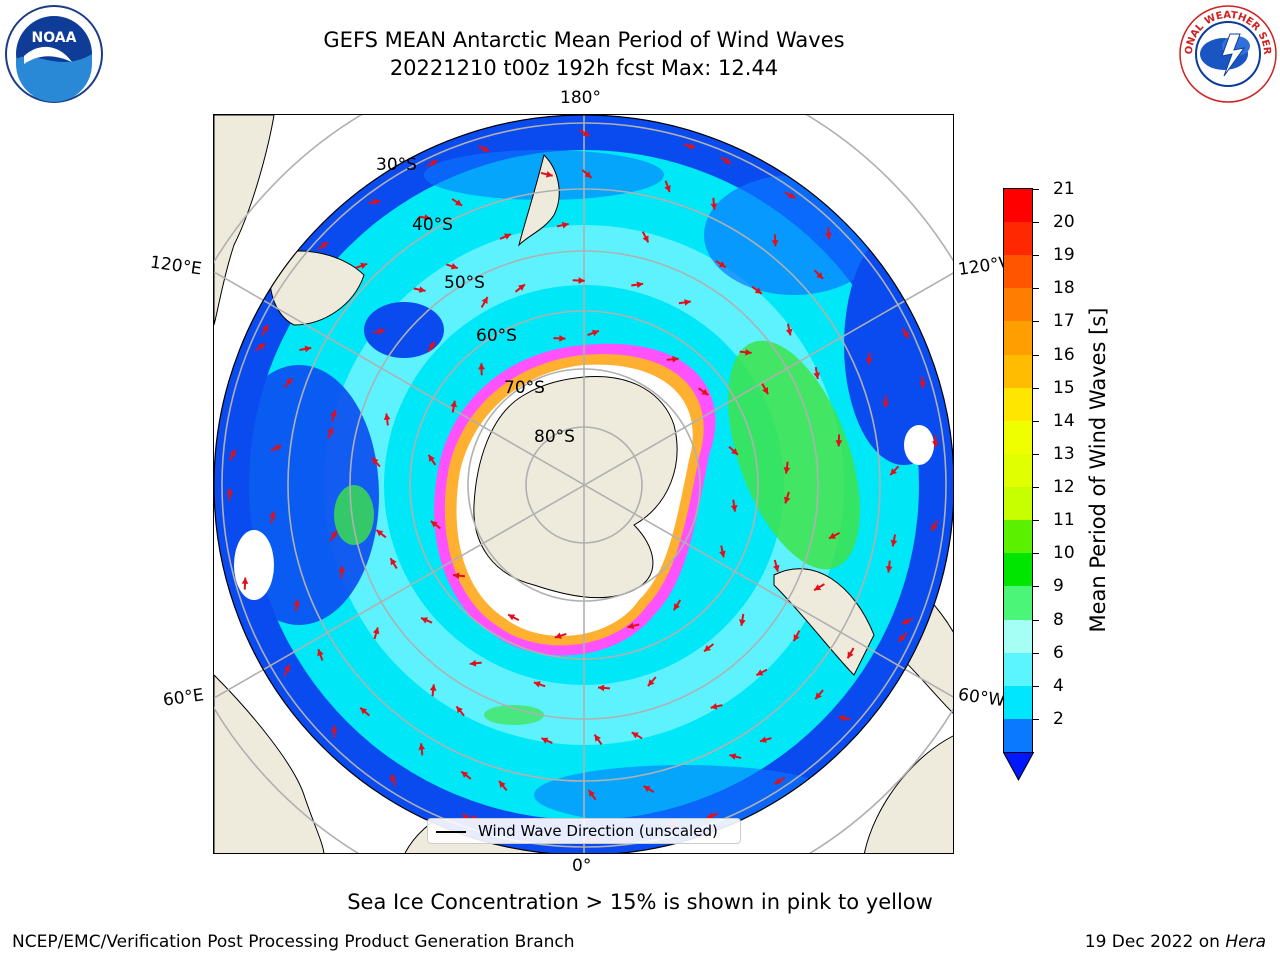 This screenshot has width=1280, height=960. What do you see at coordinates (1064, 487) in the screenshot?
I see `colorbar-tick-label: 12` at bounding box center [1064, 487].